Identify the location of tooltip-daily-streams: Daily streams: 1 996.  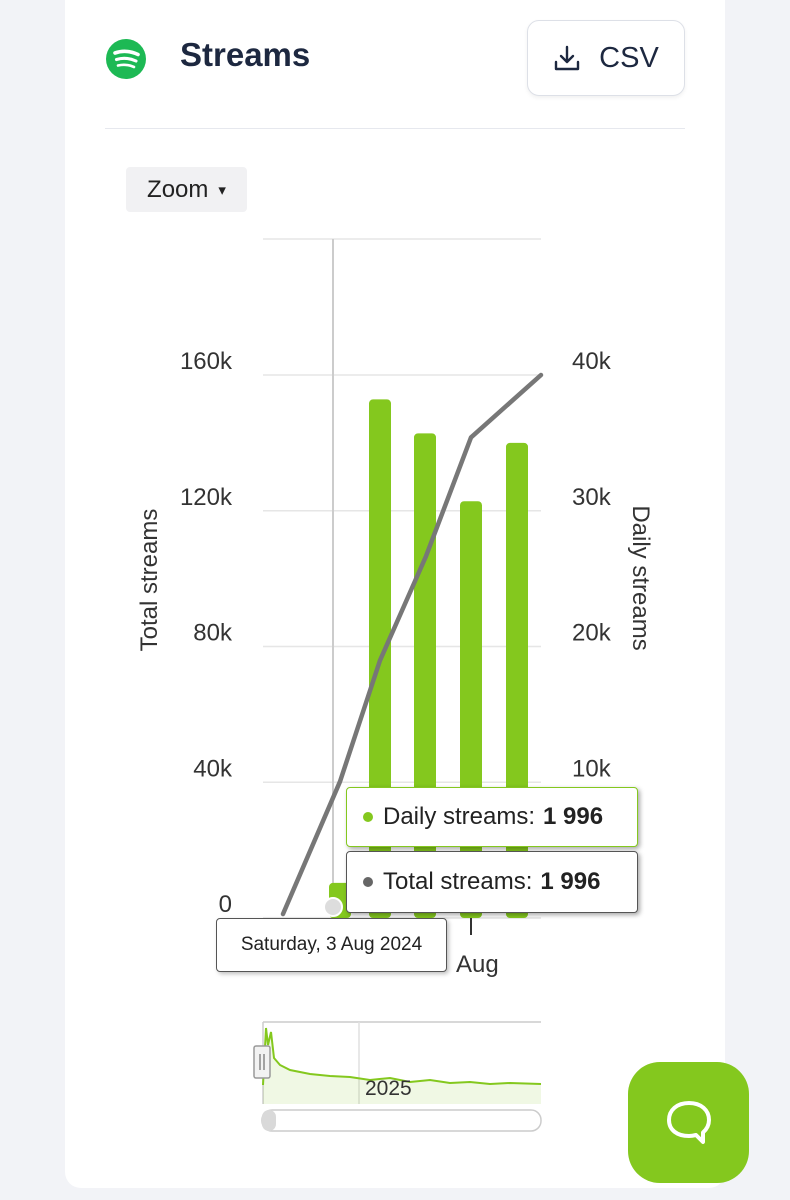
(492, 817).